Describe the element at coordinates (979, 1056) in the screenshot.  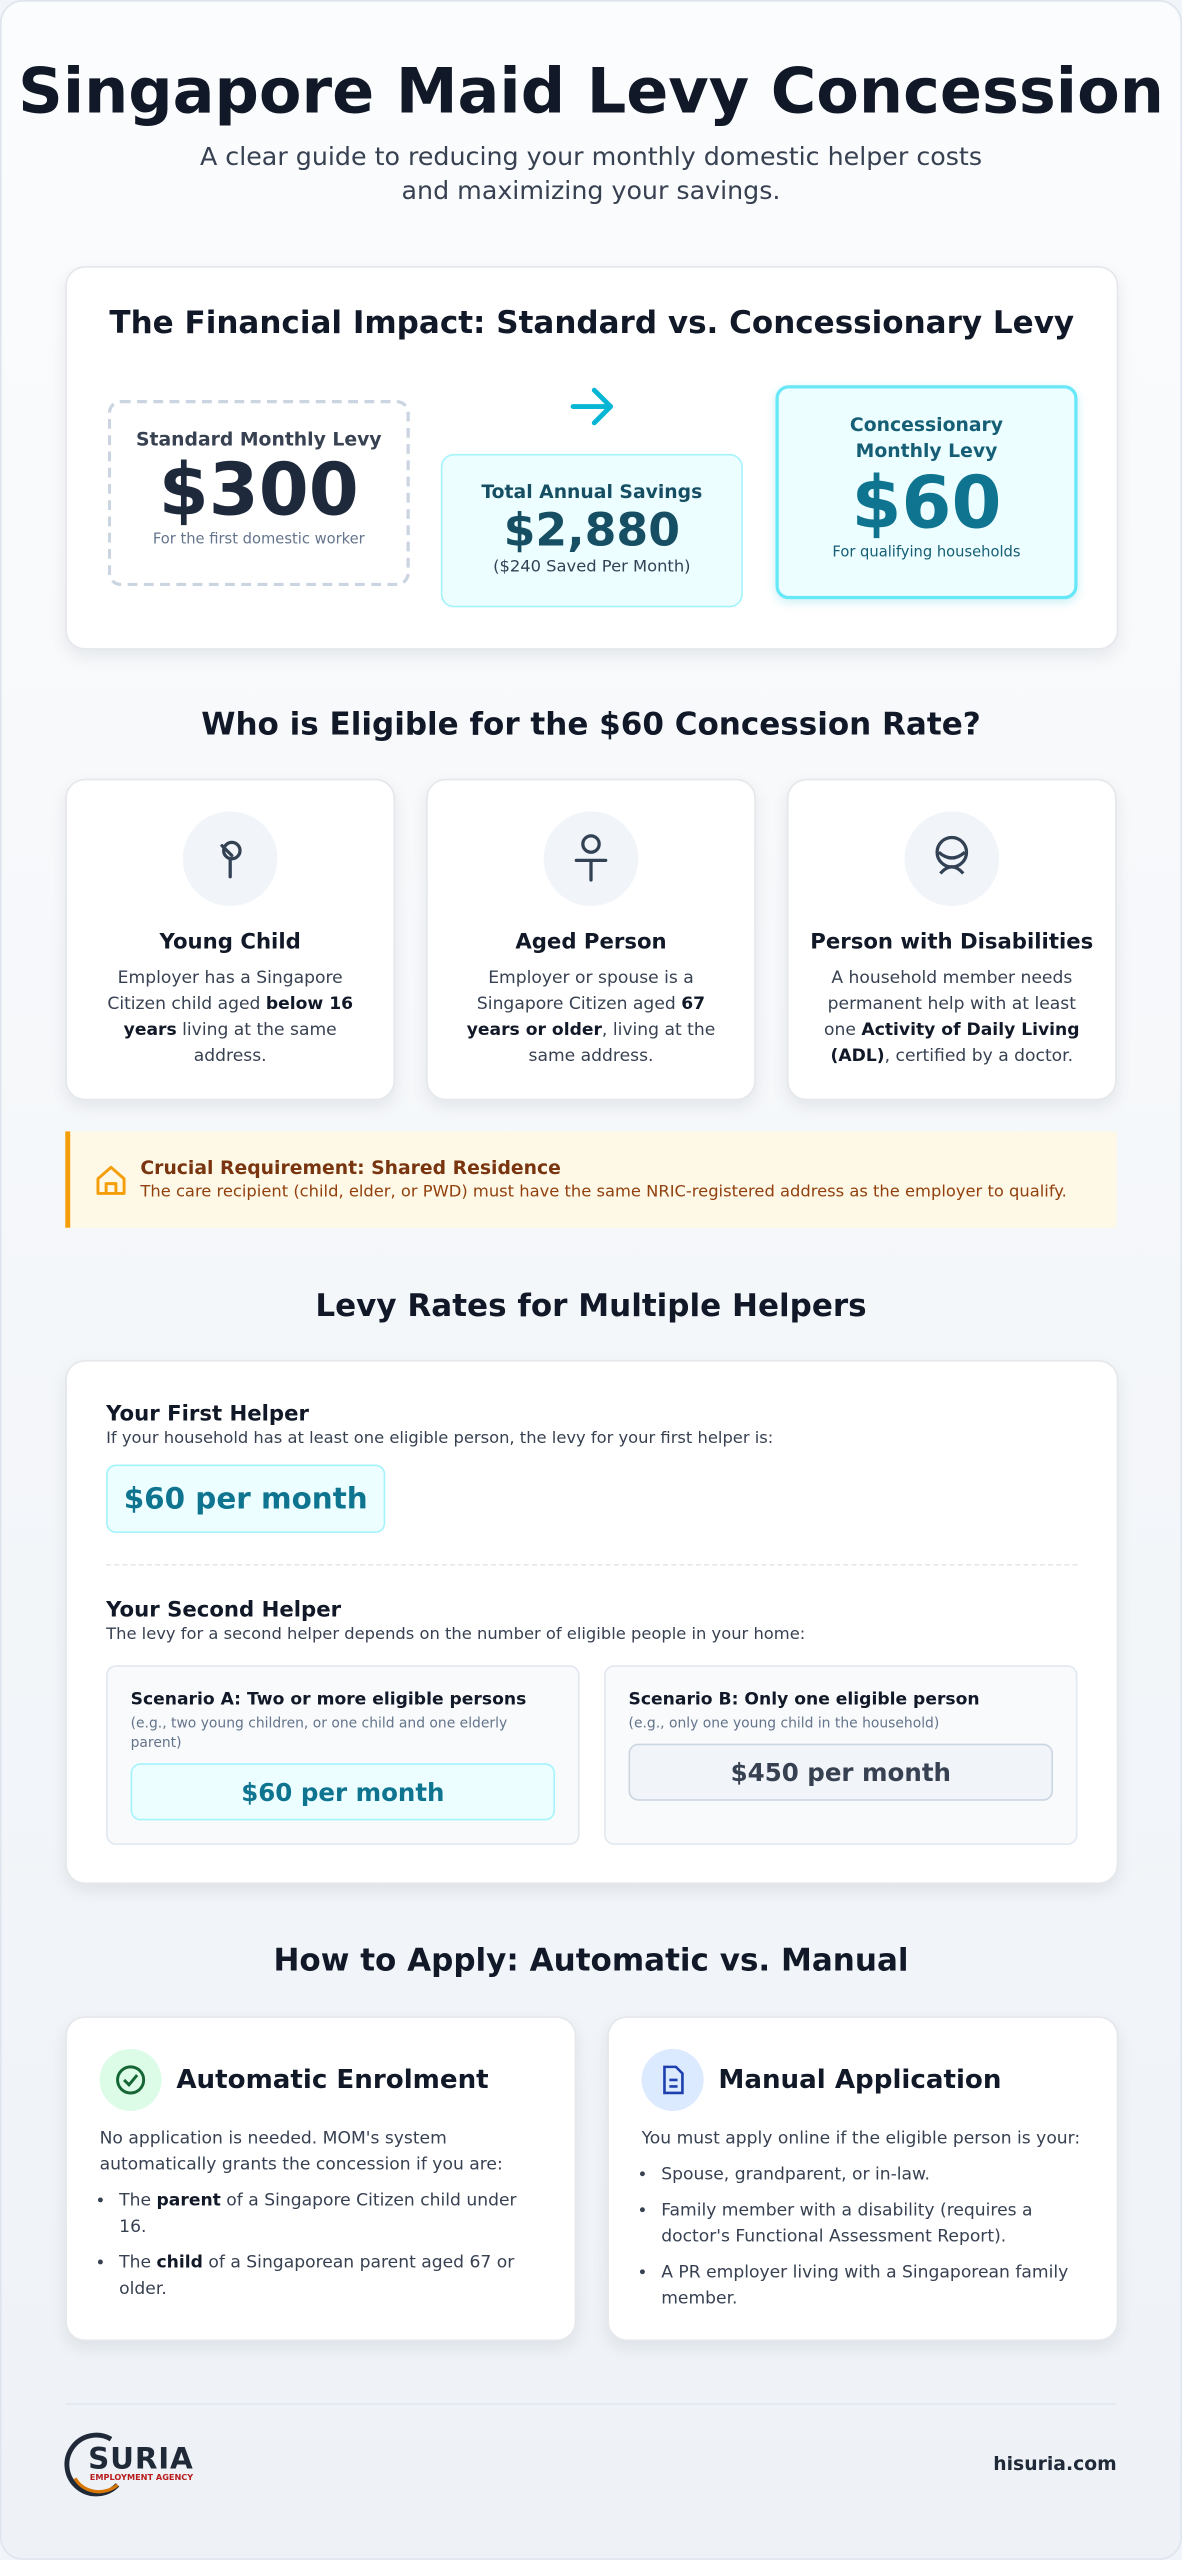
I see `text: , certified by a doctor.` at that location.